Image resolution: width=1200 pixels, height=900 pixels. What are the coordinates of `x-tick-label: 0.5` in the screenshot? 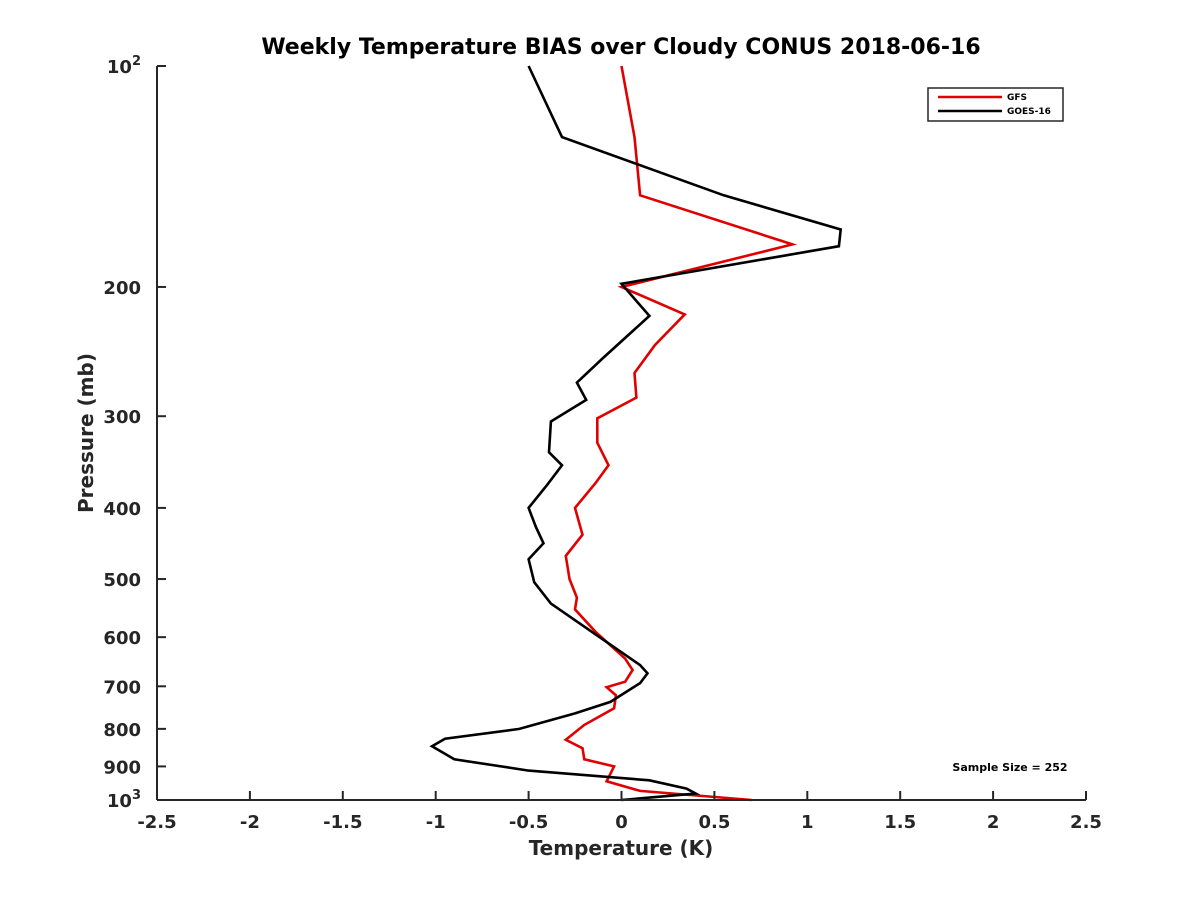 It's located at (714, 822).